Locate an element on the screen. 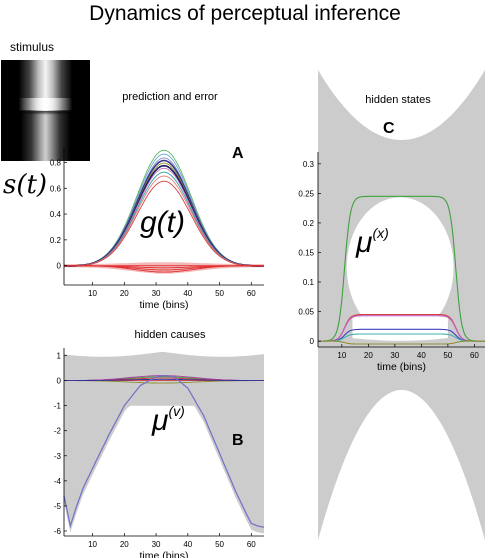 Image resolution: width=490 pixels, height=558 pixels. curve-annotation: μ(v) is located at coordinates (168, 420).